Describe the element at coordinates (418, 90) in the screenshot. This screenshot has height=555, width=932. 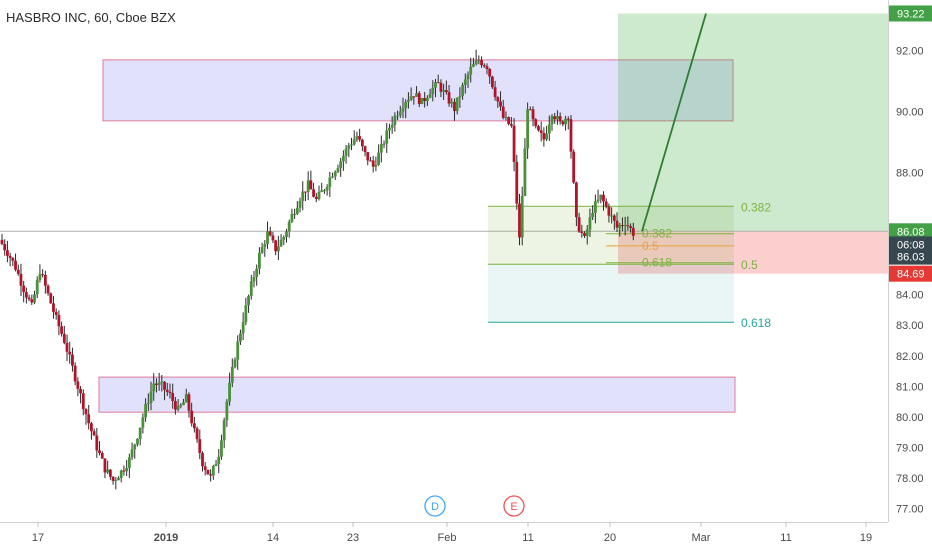
I see `supply-zone` at that location.